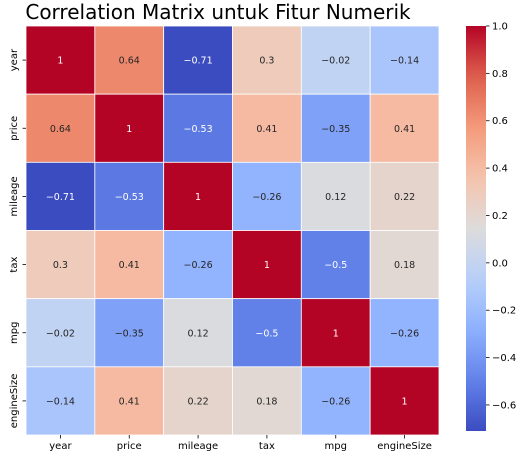  I want to click on heatmap-cell-mileage-year, so click(60, 196).